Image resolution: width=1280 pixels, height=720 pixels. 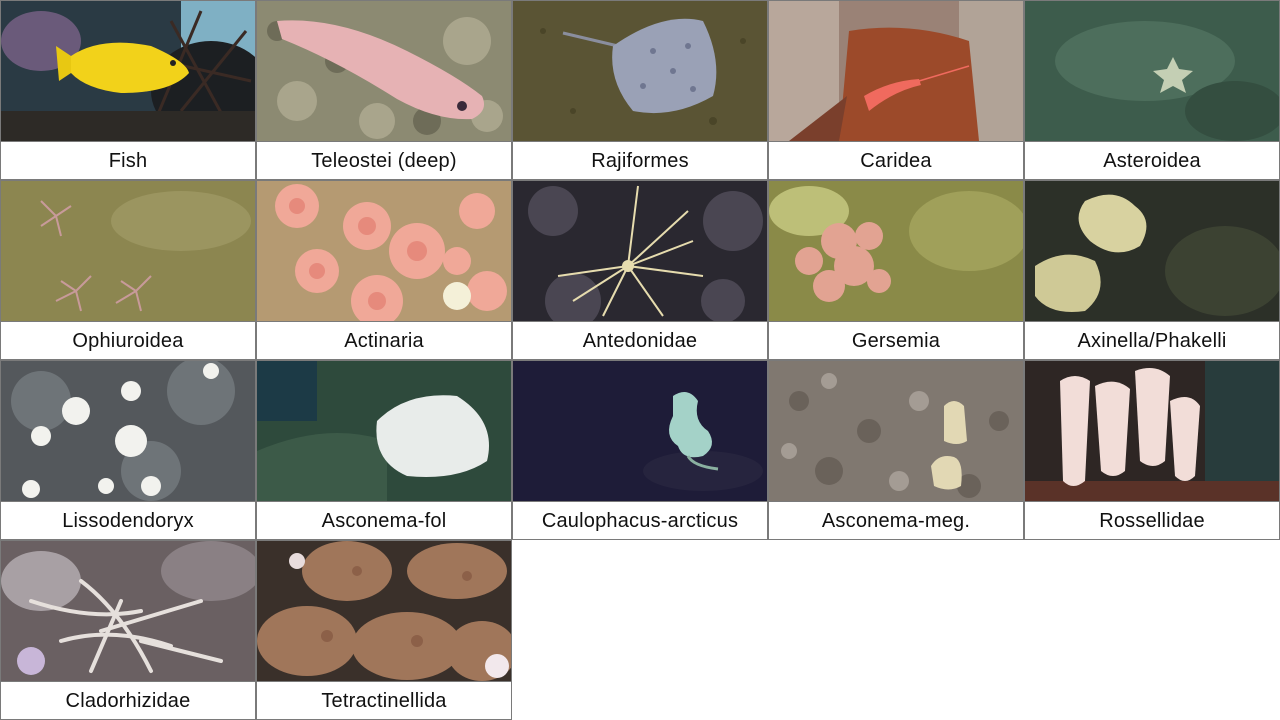 What do you see at coordinates (128, 251) in the screenshot?
I see `brittle-star-photo` at bounding box center [128, 251].